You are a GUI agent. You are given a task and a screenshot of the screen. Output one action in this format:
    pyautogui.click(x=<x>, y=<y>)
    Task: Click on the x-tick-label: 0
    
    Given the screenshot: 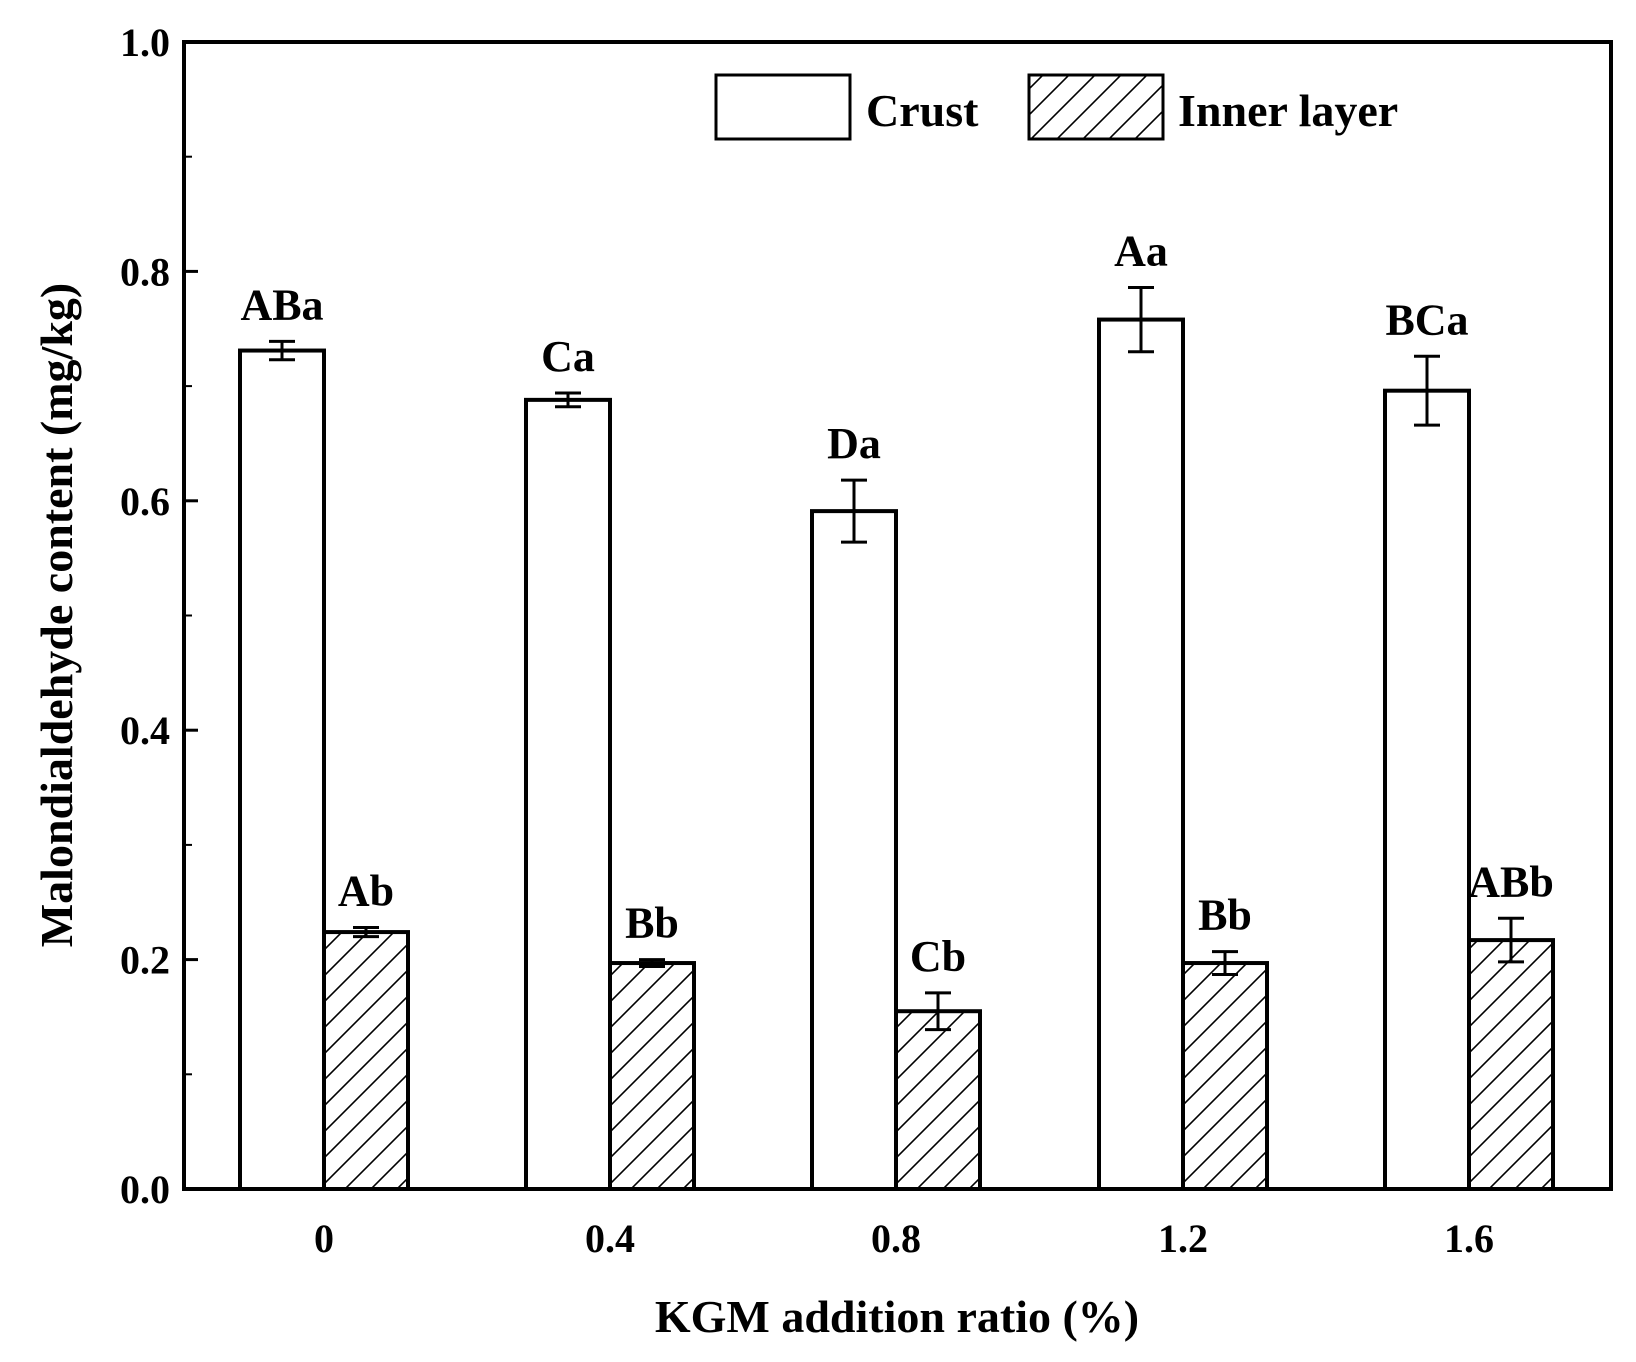 What is the action you would take?
    pyautogui.click(x=324, y=1238)
    